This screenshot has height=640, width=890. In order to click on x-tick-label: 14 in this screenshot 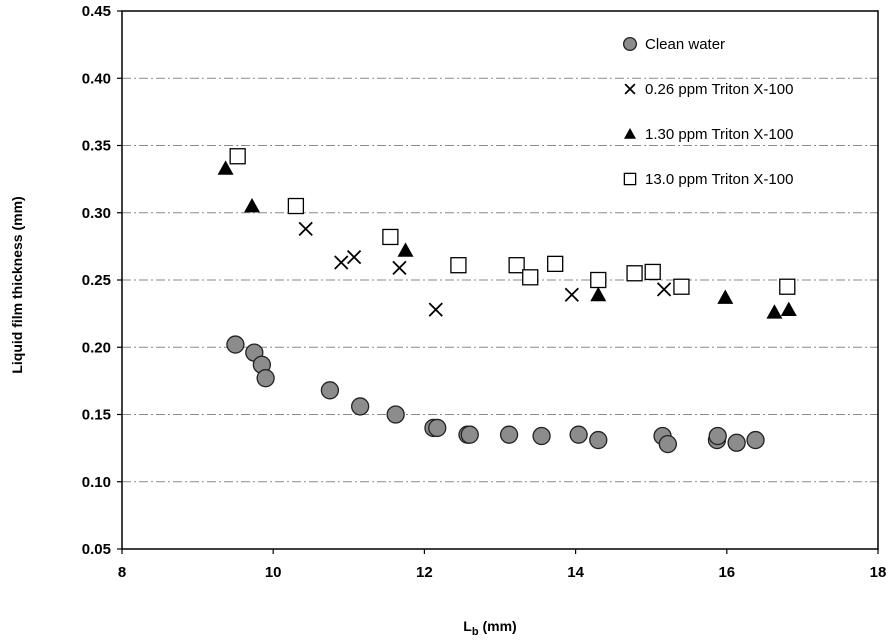, I will do `click(575, 572)`.